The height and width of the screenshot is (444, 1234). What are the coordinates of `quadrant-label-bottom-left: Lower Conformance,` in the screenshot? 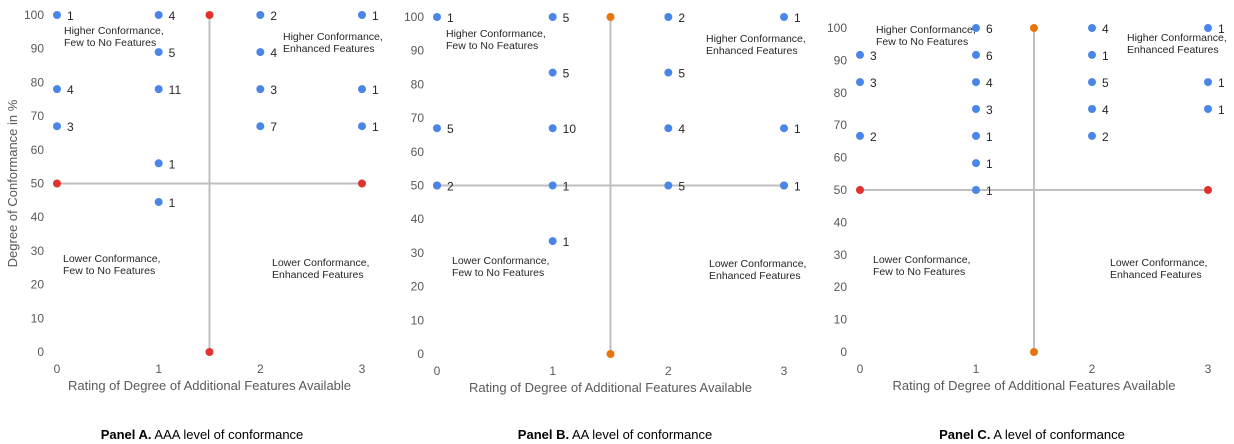 It's located at (921, 260).